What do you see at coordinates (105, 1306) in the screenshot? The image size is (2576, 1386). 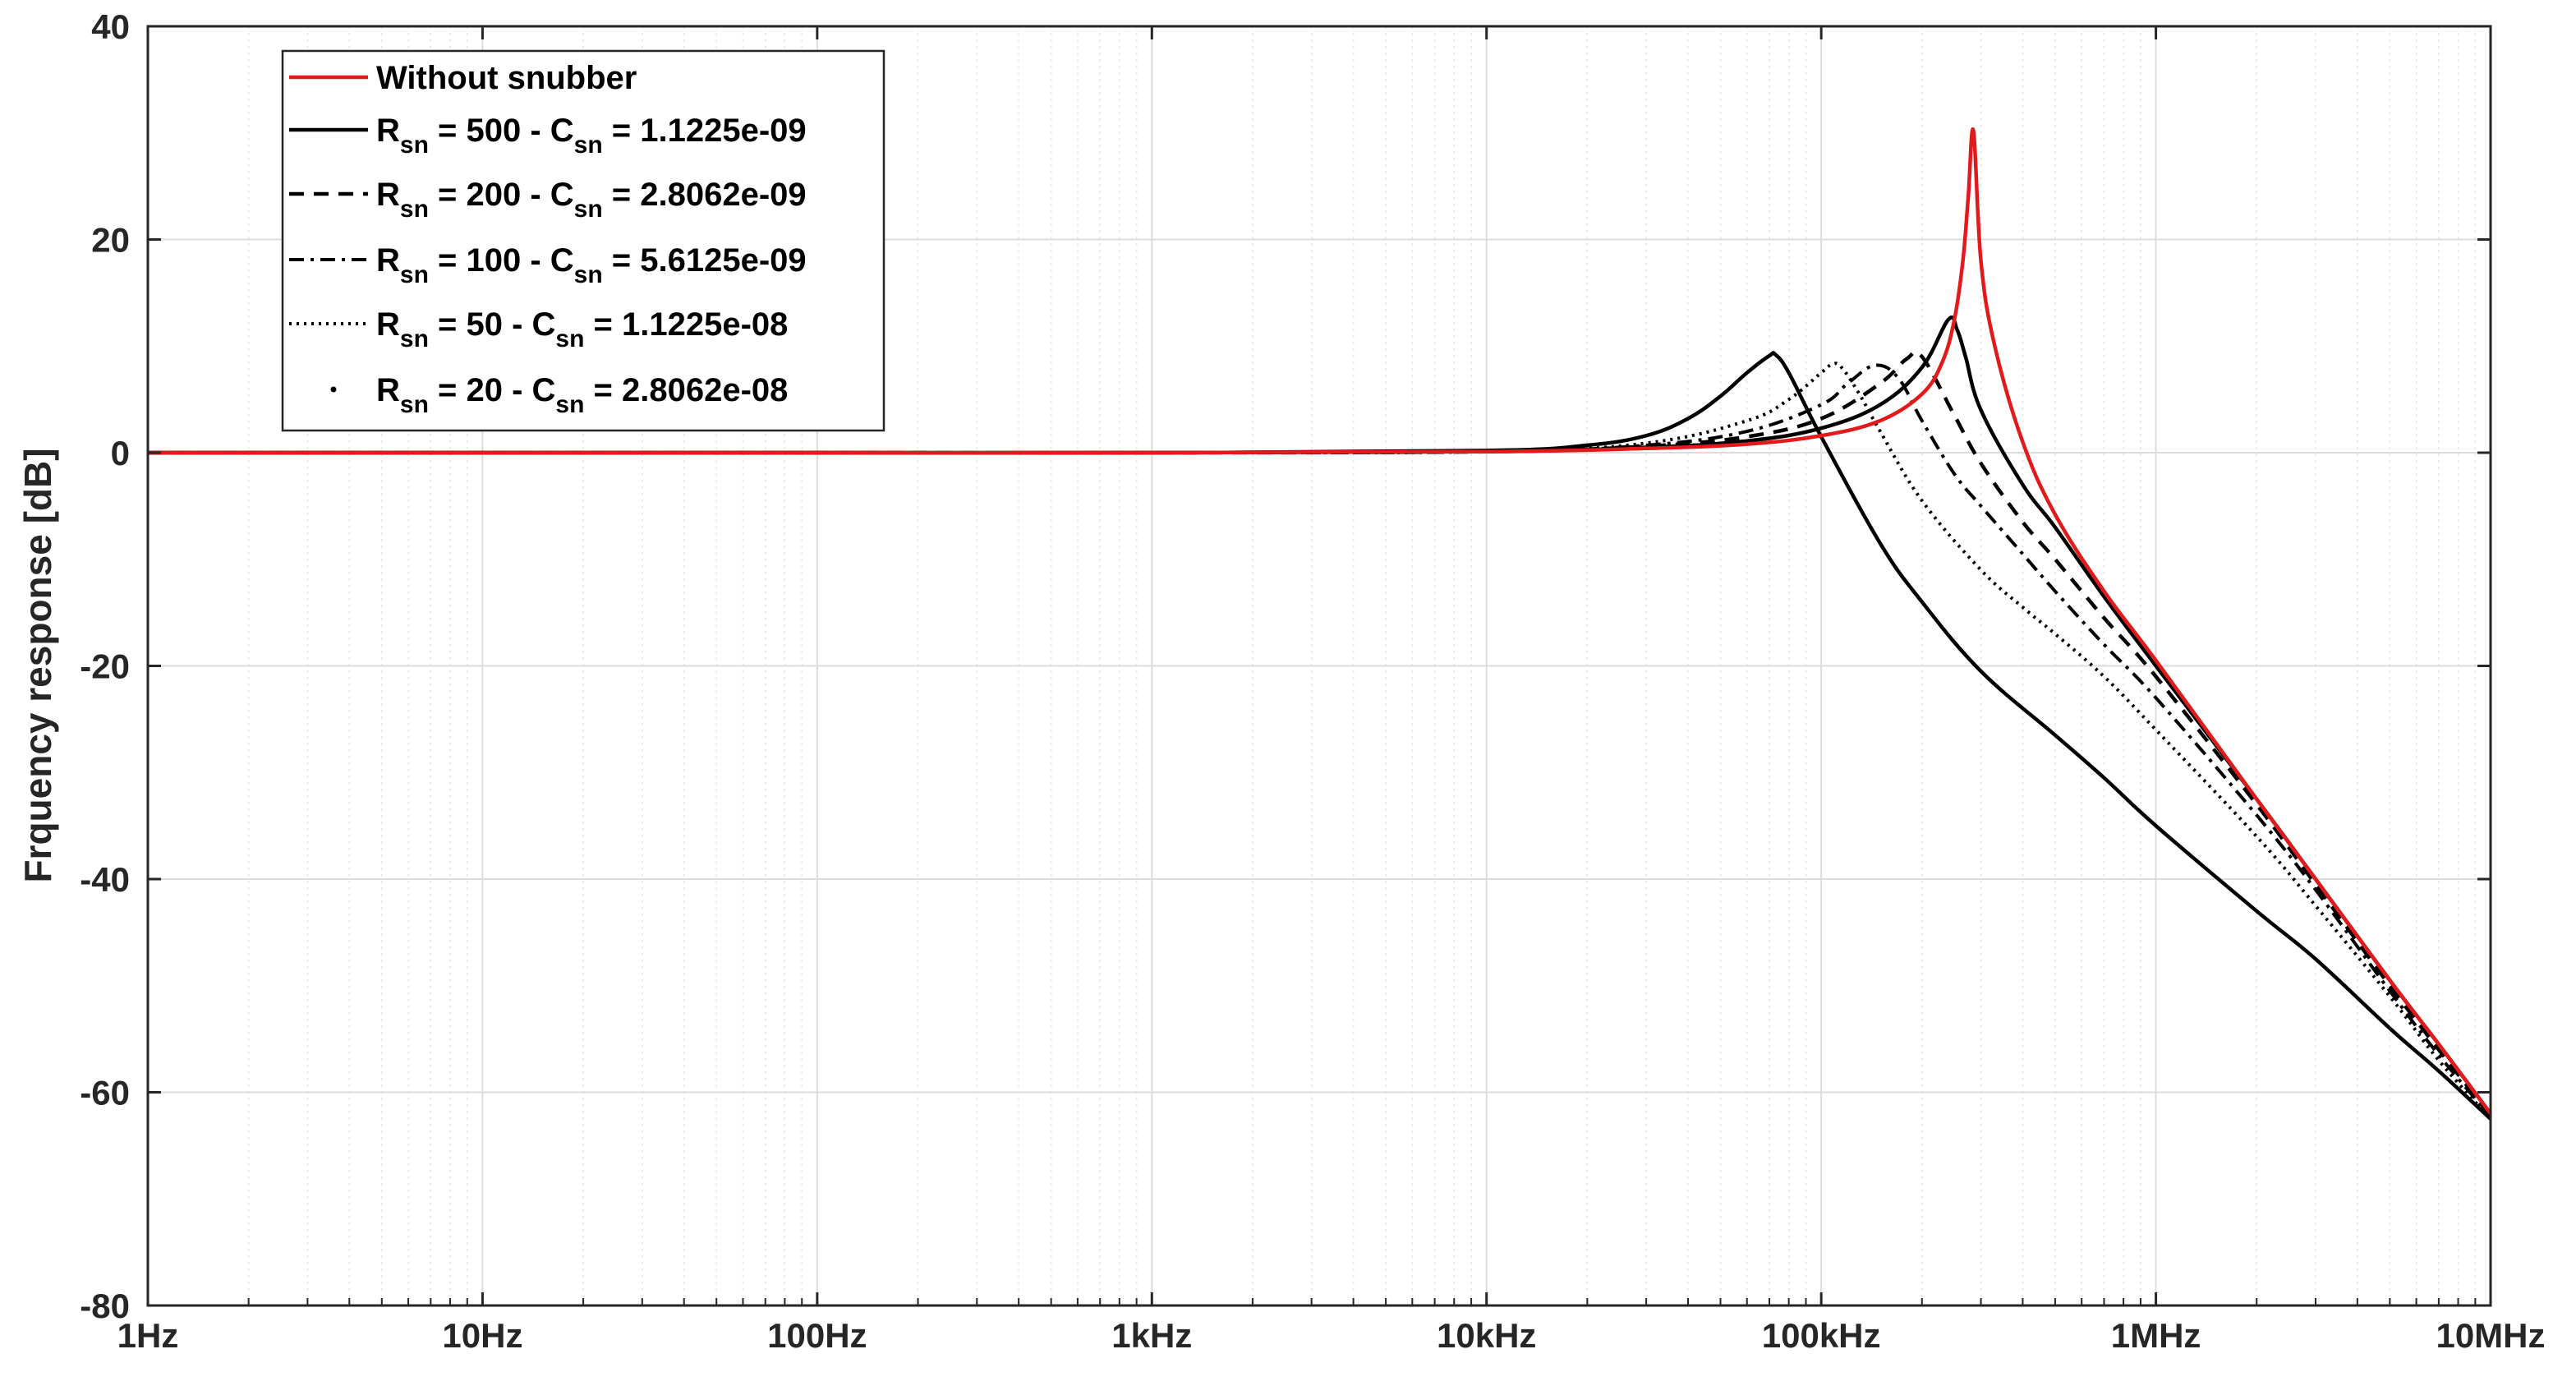 I see `y-tick-label: -80` at bounding box center [105, 1306].